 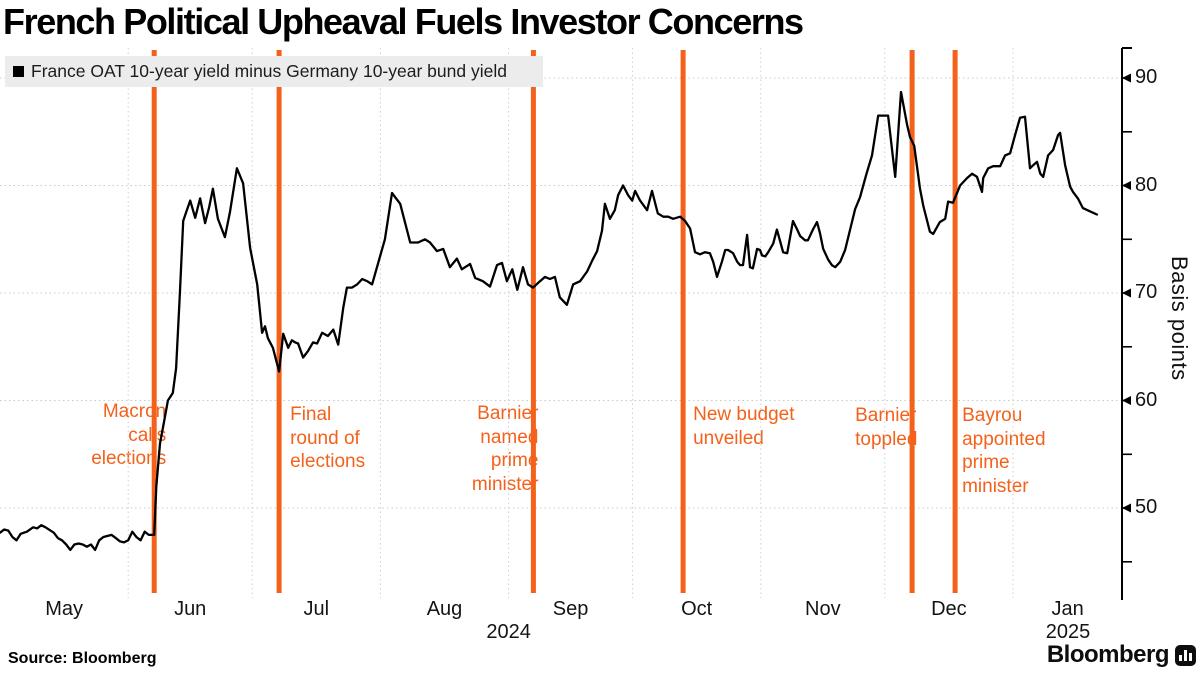 I want to click on x-year-label-2024: 2024, so click(x=508, y=632).